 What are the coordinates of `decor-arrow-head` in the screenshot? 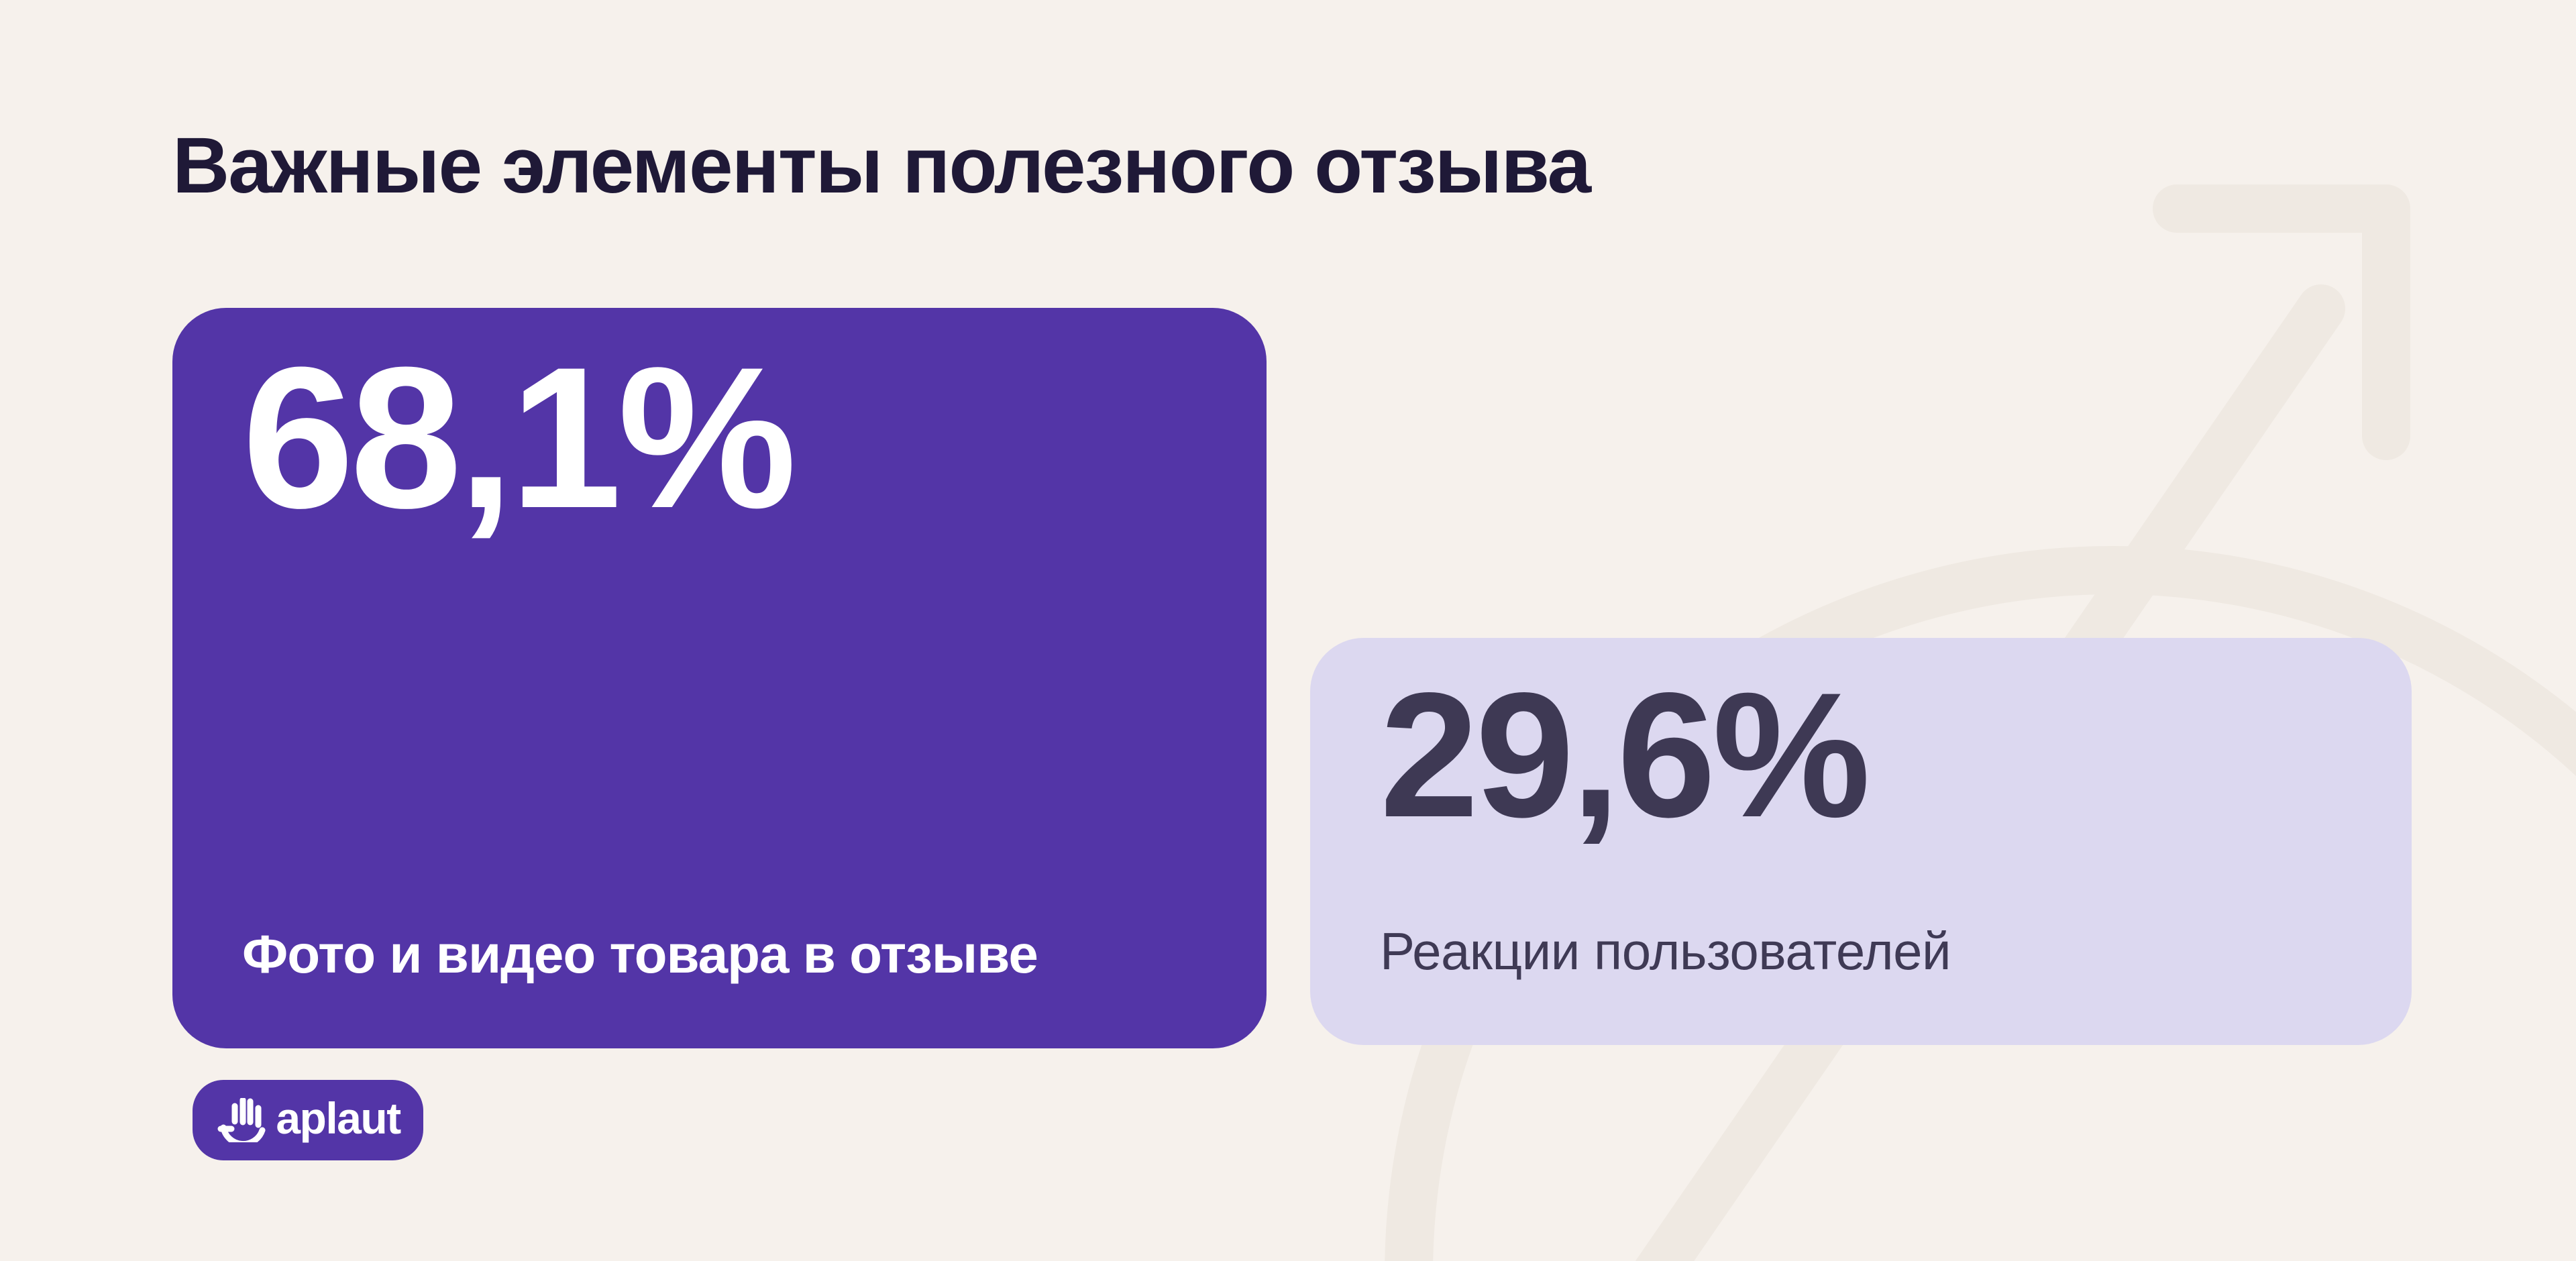 It's located at (2281, 322).